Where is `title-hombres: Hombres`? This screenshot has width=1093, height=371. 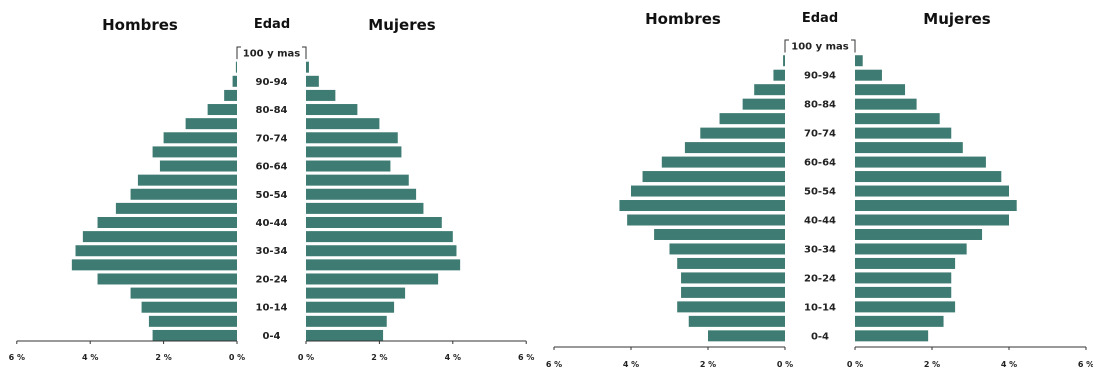 title-hombres: Hombres is located at coordinates (140, 25).